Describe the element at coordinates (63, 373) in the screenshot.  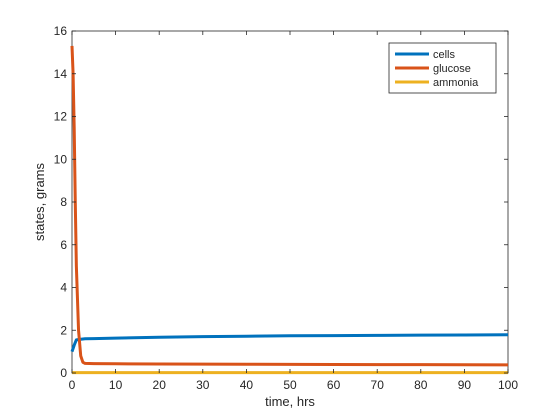
I see `y-tick-label: 0` at that location.